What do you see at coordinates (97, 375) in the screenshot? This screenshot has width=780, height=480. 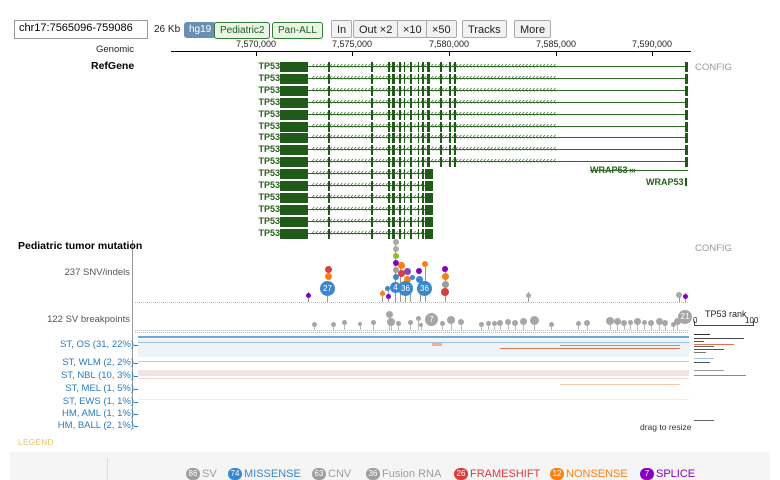 I see `sample-label: ST, NBL (10, 3%)` at bounding box center [97, 375].